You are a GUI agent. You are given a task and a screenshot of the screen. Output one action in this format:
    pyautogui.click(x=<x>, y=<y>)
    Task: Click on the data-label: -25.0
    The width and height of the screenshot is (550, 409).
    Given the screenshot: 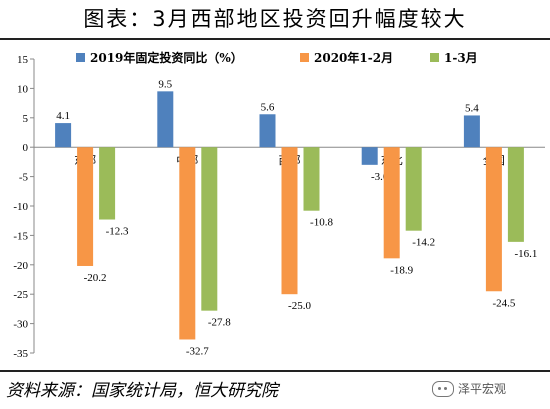 What is the action you would take?
    pyautogui.click(x=299, y=306)
    